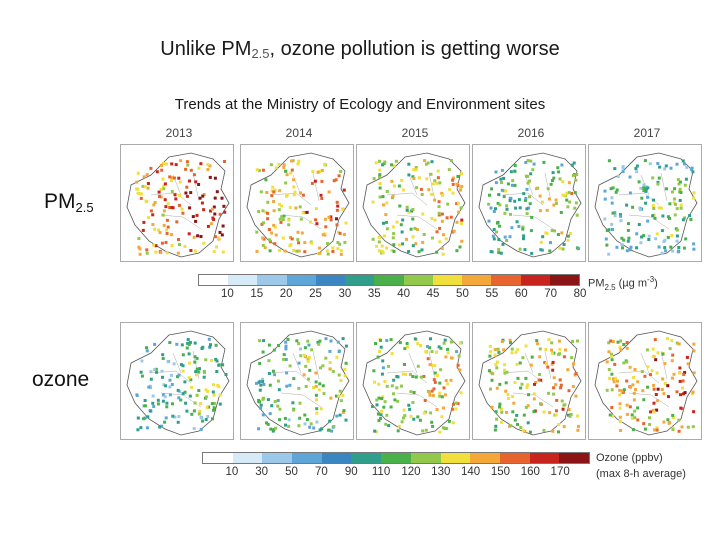 This screenshot has width=720, height=540. What do you see at coordinates (351, 472) in the screenshot?
I see `colorbar-tick-label: 90` at bounding box center [351, 472].